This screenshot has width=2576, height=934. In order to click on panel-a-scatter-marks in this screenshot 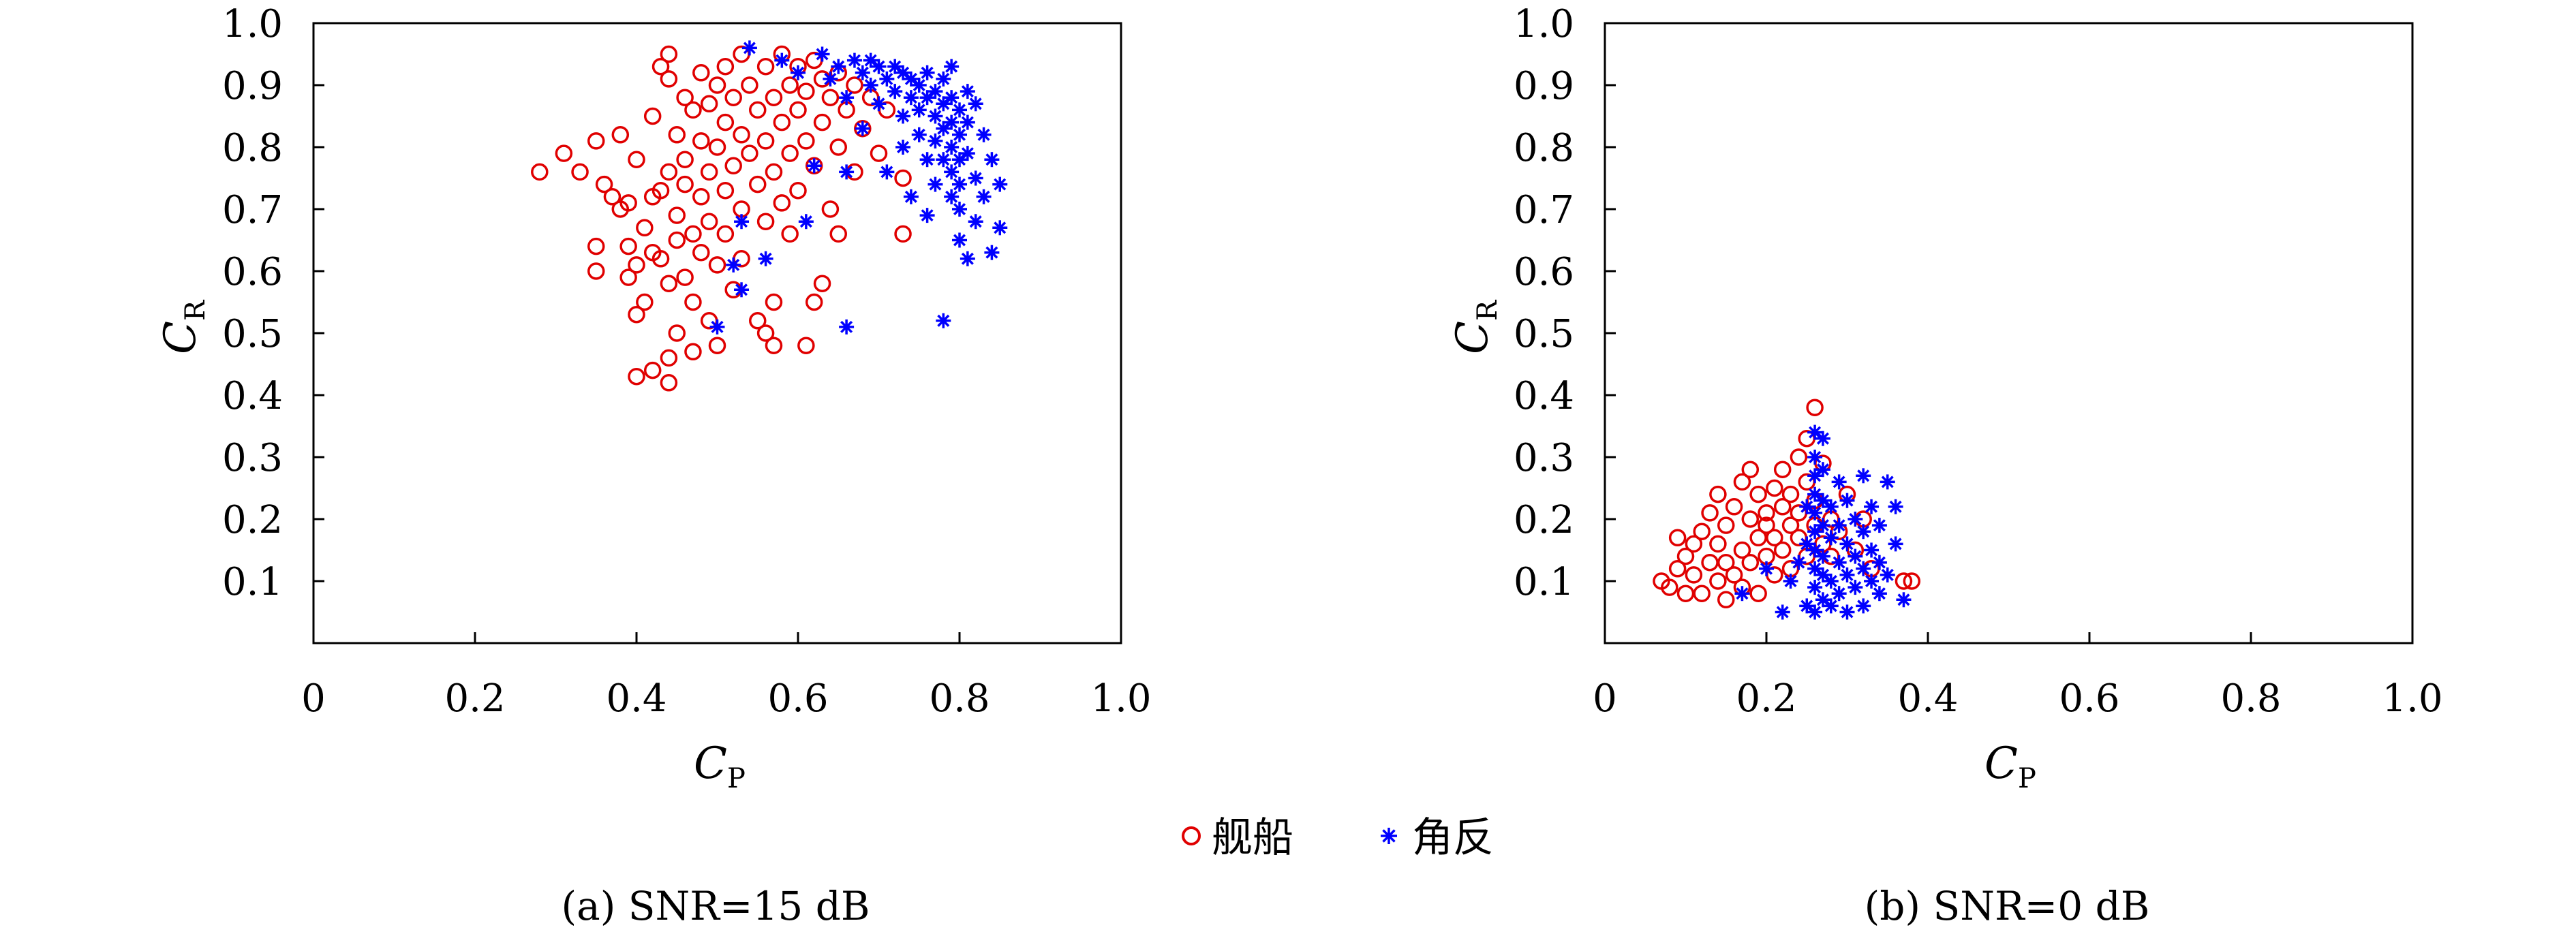, I will do `click(769, 216)`.